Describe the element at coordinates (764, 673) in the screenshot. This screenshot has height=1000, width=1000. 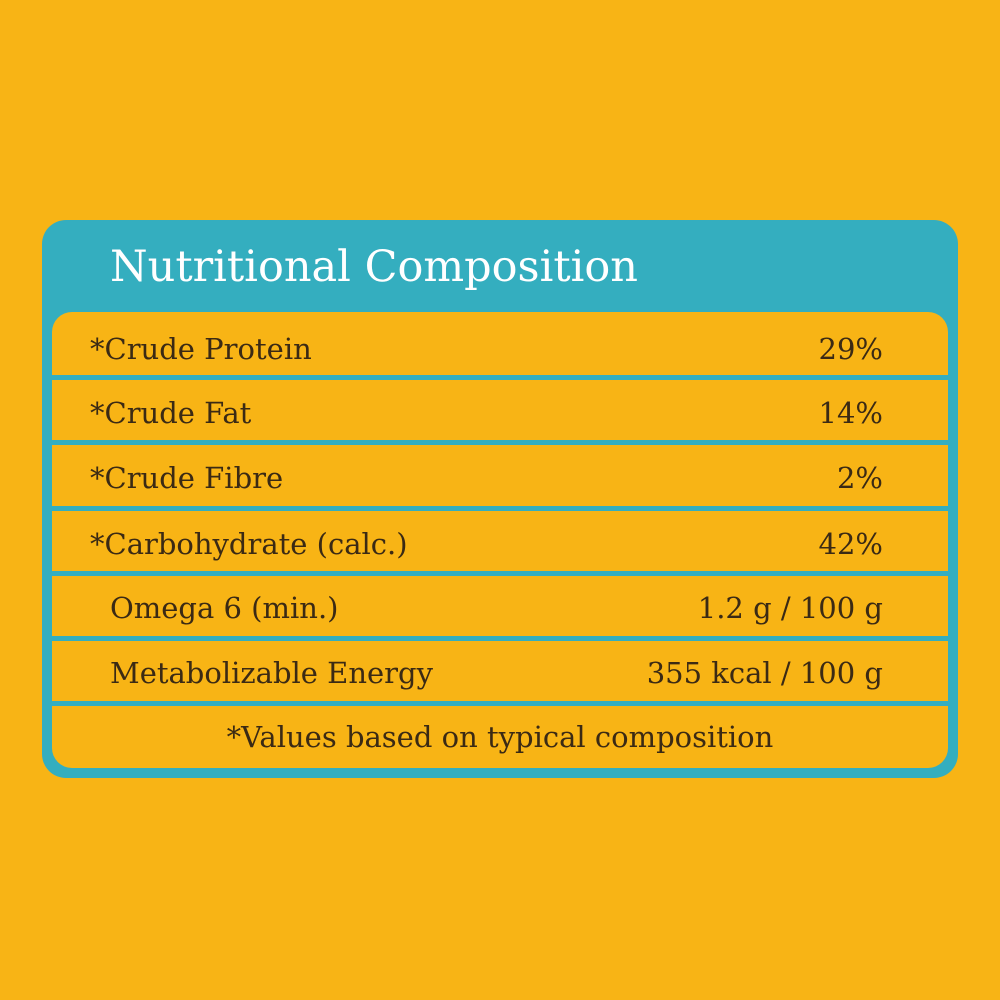
I see `row-value: 355 kcal / 100 g` at that location.